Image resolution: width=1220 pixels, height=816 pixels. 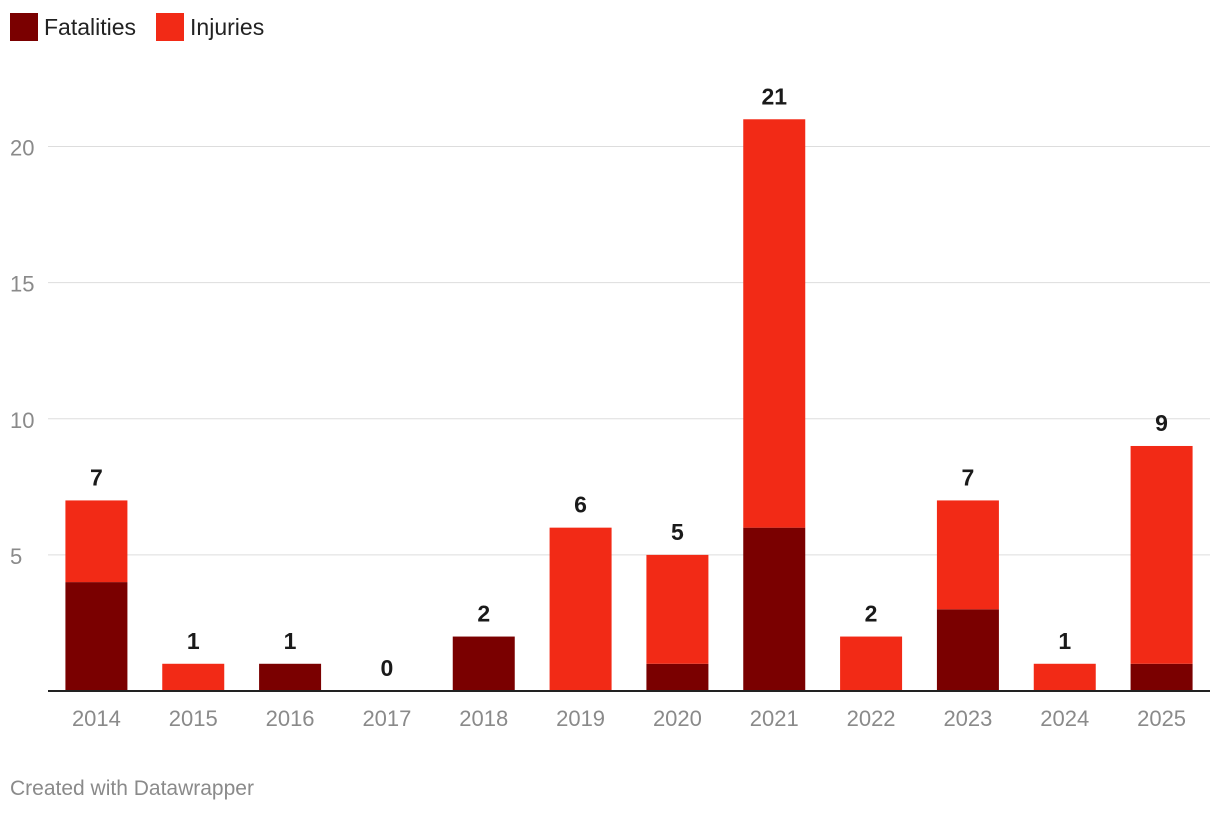 I want to click on x-tick-label-2015: 2015, so click(x=193, y=718).